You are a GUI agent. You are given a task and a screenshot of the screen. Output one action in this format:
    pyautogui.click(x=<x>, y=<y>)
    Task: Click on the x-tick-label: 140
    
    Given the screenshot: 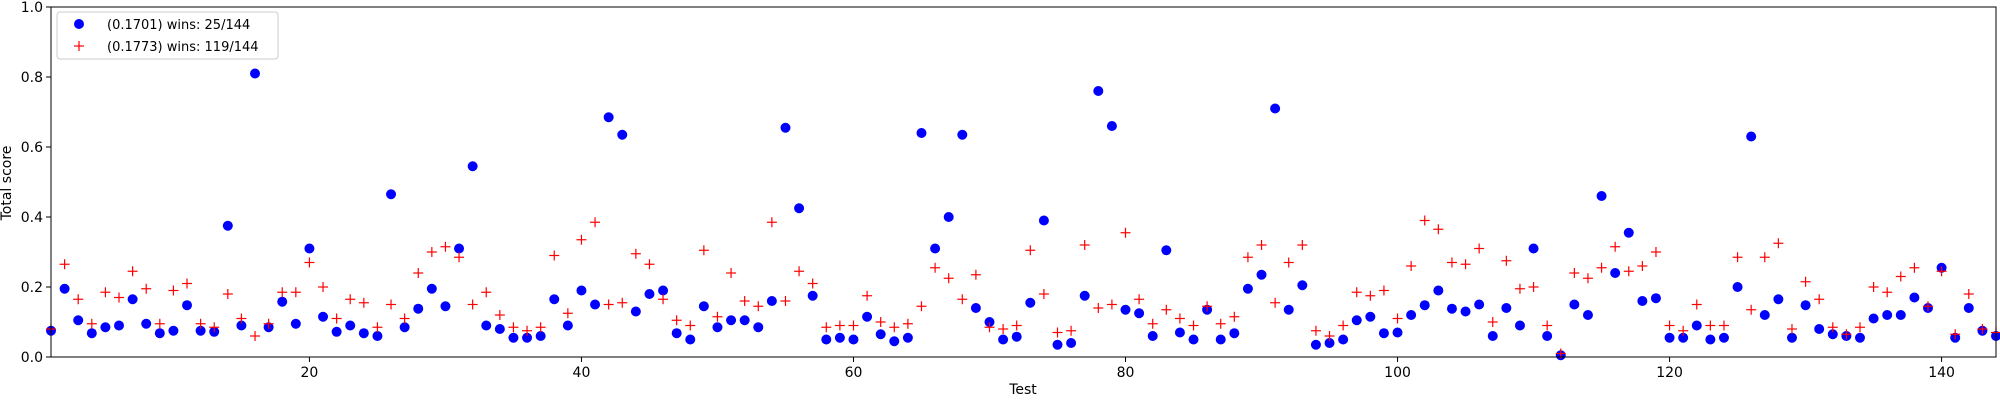 What is the action you would take?
    pyautogui.click(x=1941, y=373)
    